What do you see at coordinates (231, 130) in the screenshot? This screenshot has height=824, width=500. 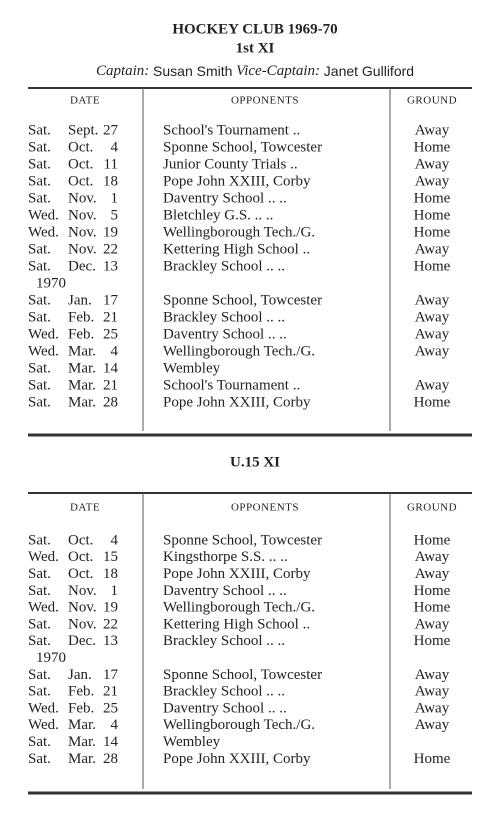 I see `opponent: School's Tournament ..` at bounding box center [231, 130].